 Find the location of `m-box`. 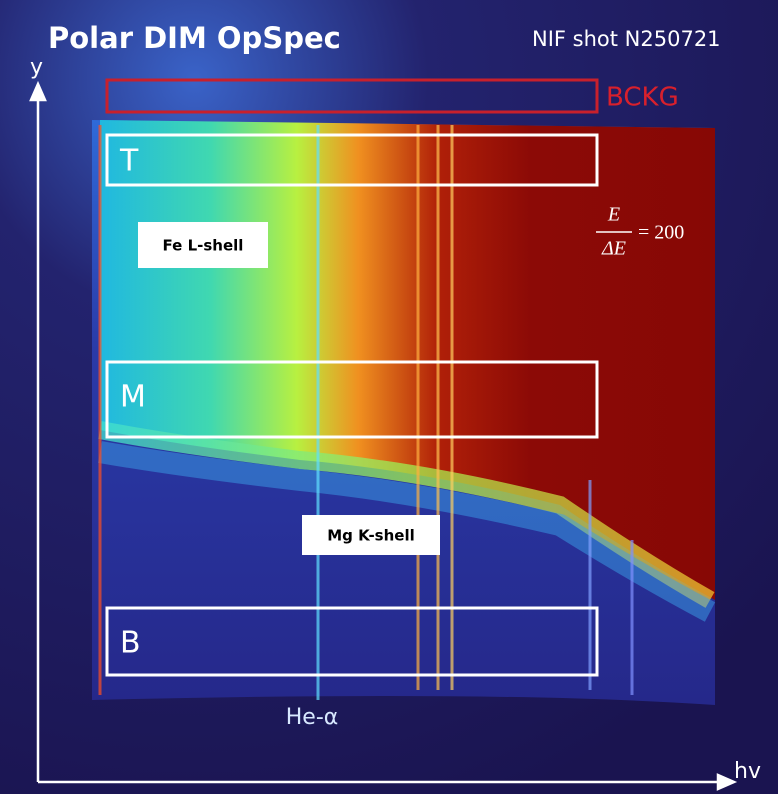

m-box is located at coordinates (352, 399).